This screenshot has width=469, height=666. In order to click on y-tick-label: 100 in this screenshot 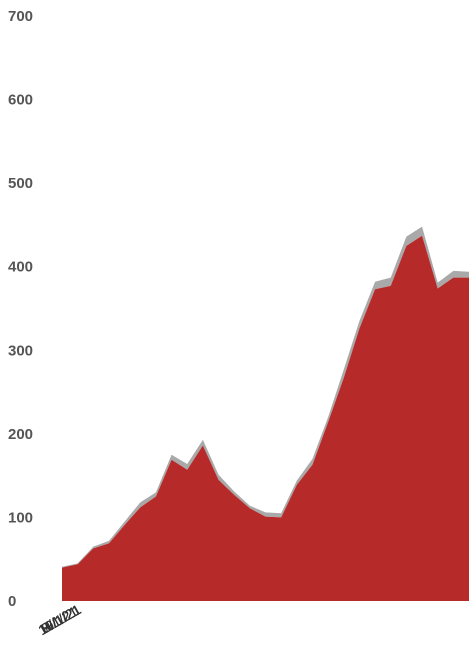, I will do `click(20, 517)`.